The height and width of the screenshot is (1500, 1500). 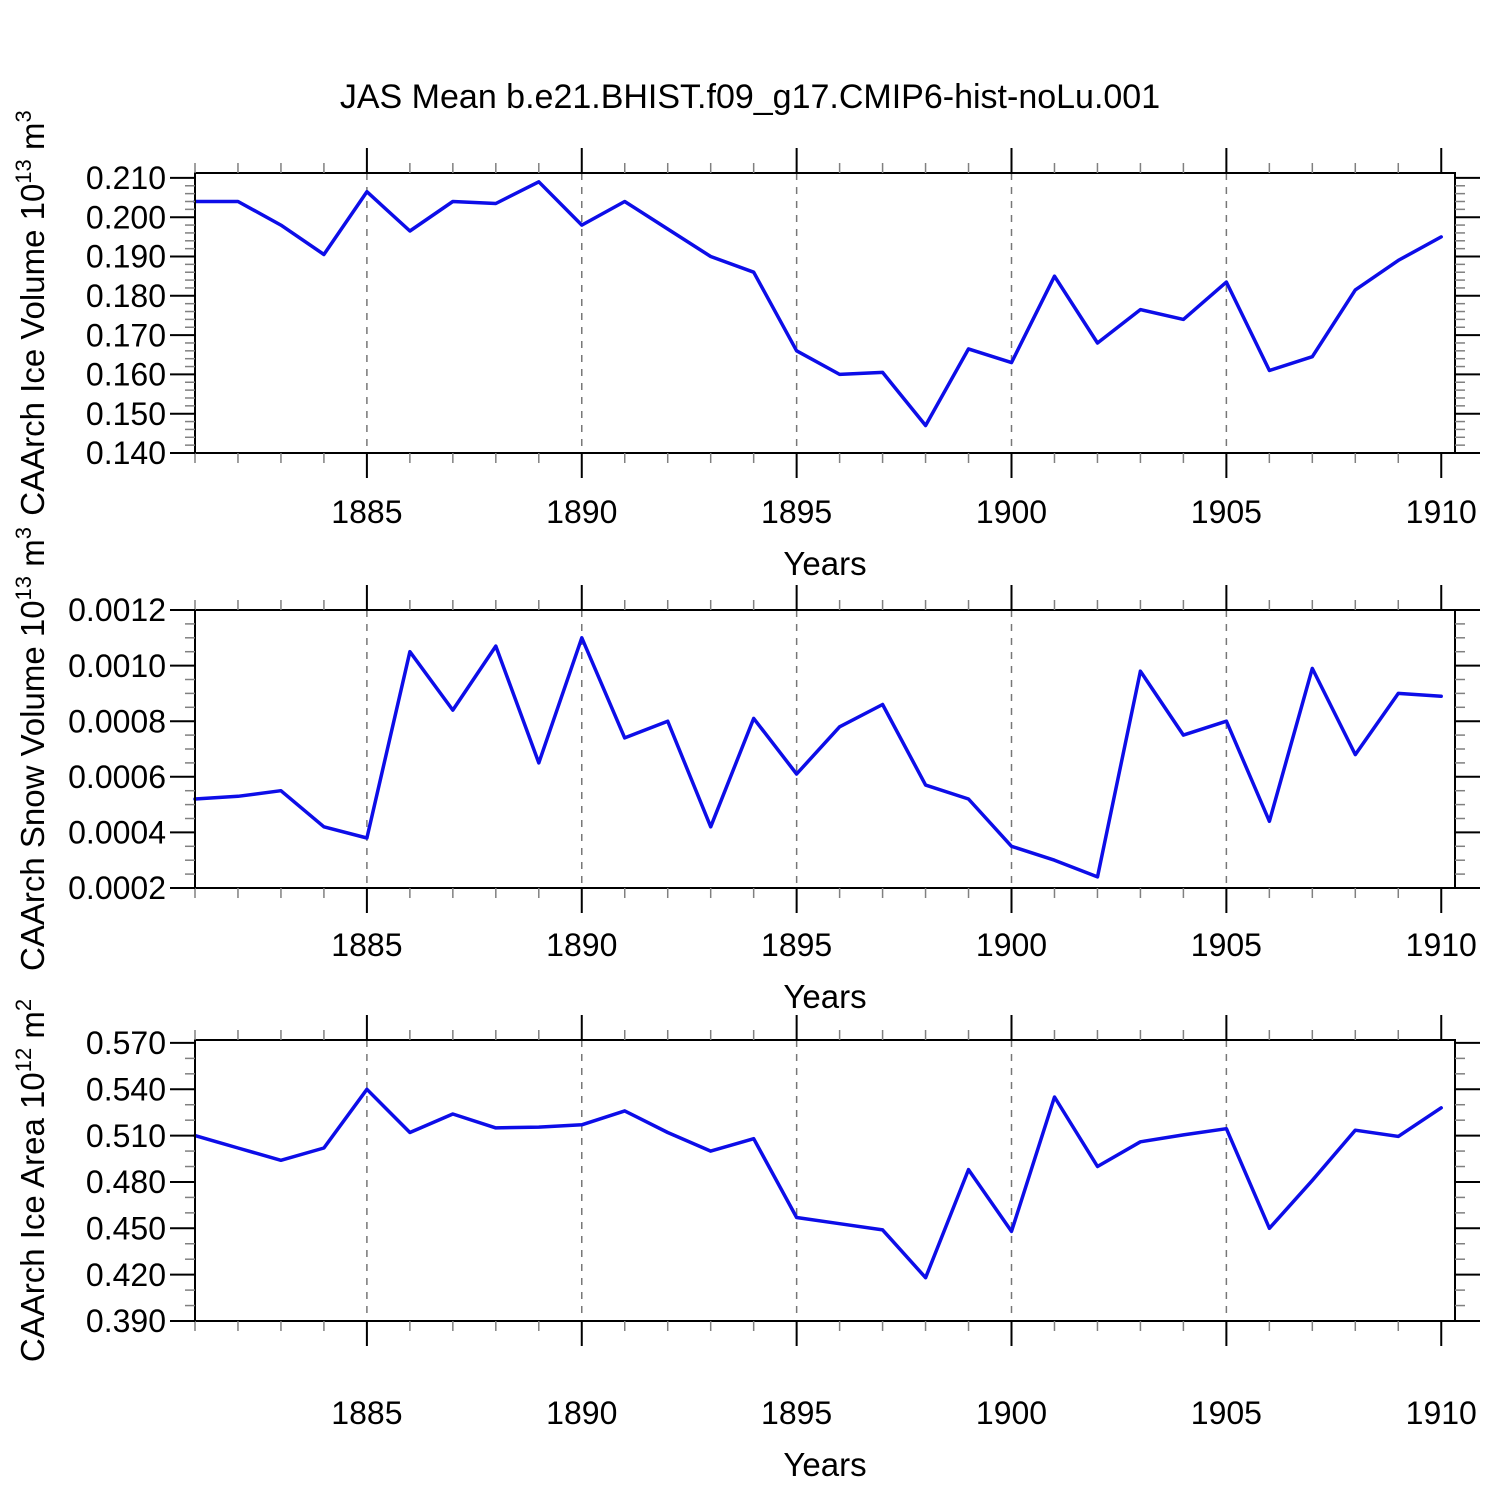 I want to click on y-tick-label: 0.390, so click(x=126, y=1321).